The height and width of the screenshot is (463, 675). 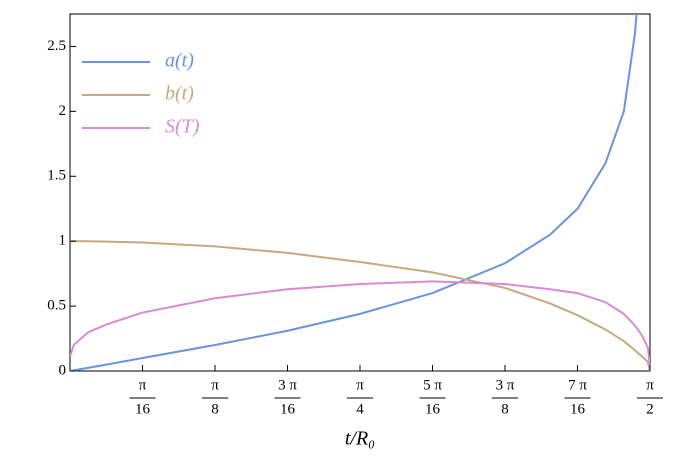 I want to click on x-tick-label: π 16, so click(x=142, y=397).